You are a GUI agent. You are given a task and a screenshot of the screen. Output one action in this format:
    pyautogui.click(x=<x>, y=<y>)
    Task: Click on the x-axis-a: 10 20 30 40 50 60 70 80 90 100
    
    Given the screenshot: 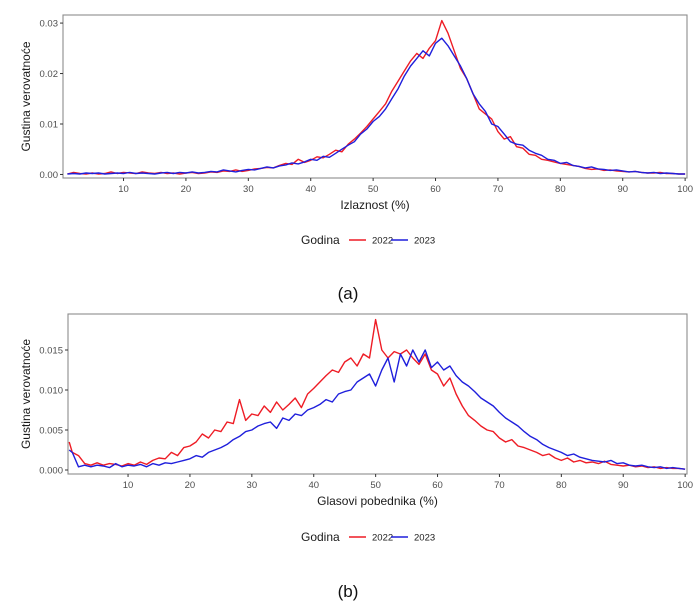 What is the action you would take?
    pyautogui.click(x=405, y=186)
    